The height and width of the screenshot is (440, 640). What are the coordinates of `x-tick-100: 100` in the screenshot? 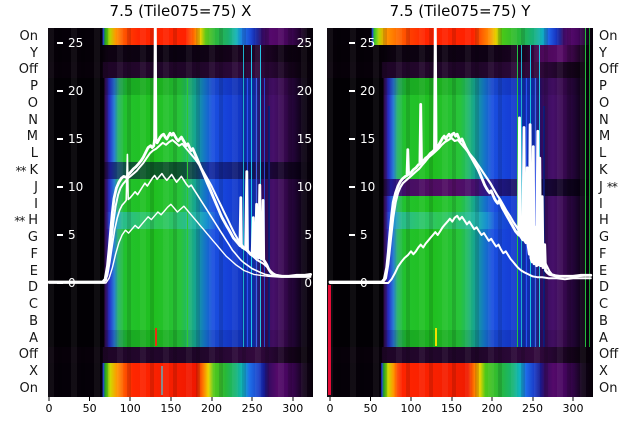 It's located at (411, 406).